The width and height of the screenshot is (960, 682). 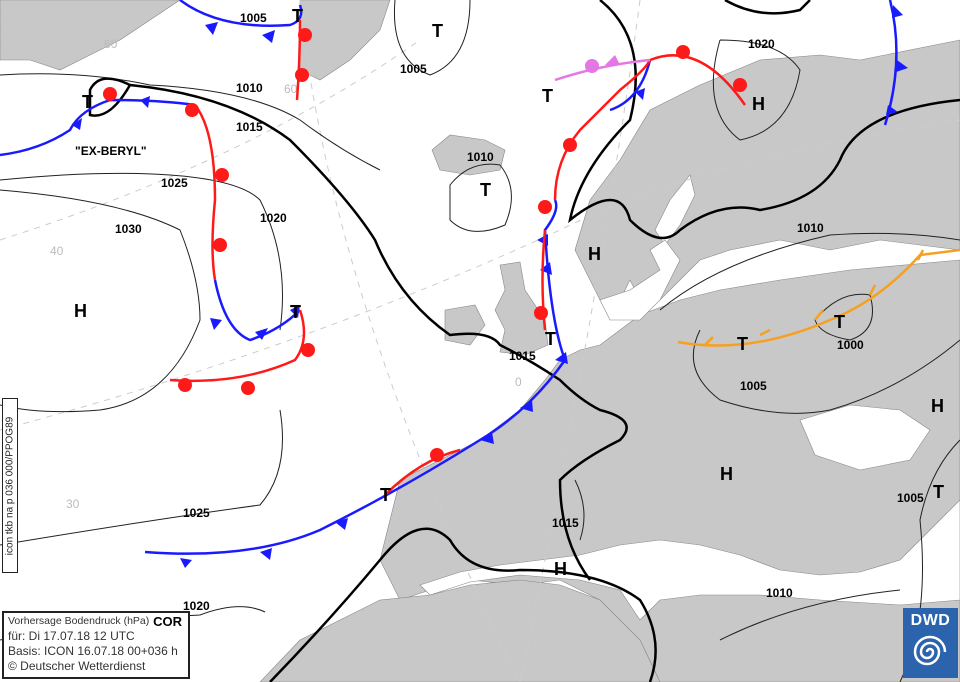 I want to click on iceland, so click(x=468, y=155).